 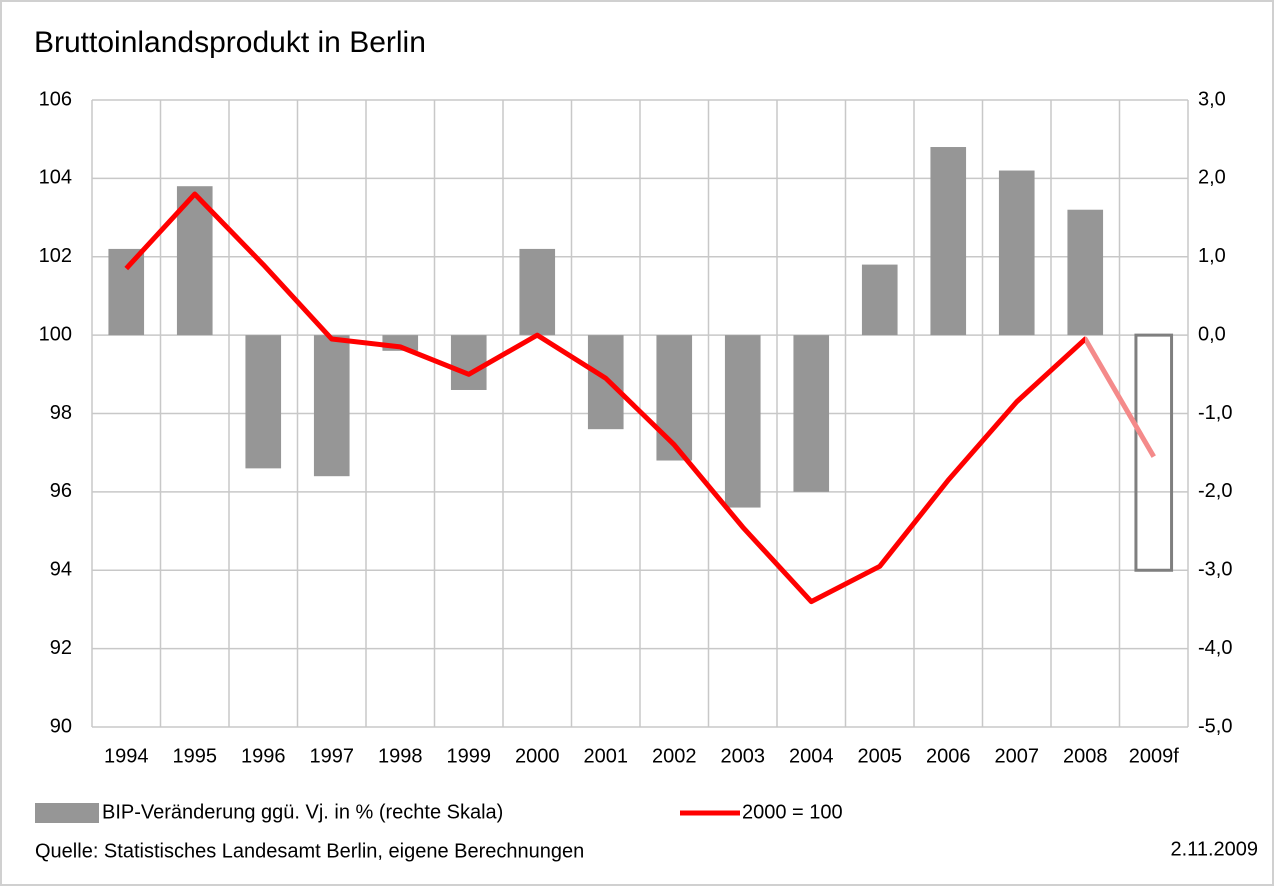 What do you see at coordinates (400, 756) in the screenshot?
I see `x-tick-label: 1998` at bounding box center [400, 756].